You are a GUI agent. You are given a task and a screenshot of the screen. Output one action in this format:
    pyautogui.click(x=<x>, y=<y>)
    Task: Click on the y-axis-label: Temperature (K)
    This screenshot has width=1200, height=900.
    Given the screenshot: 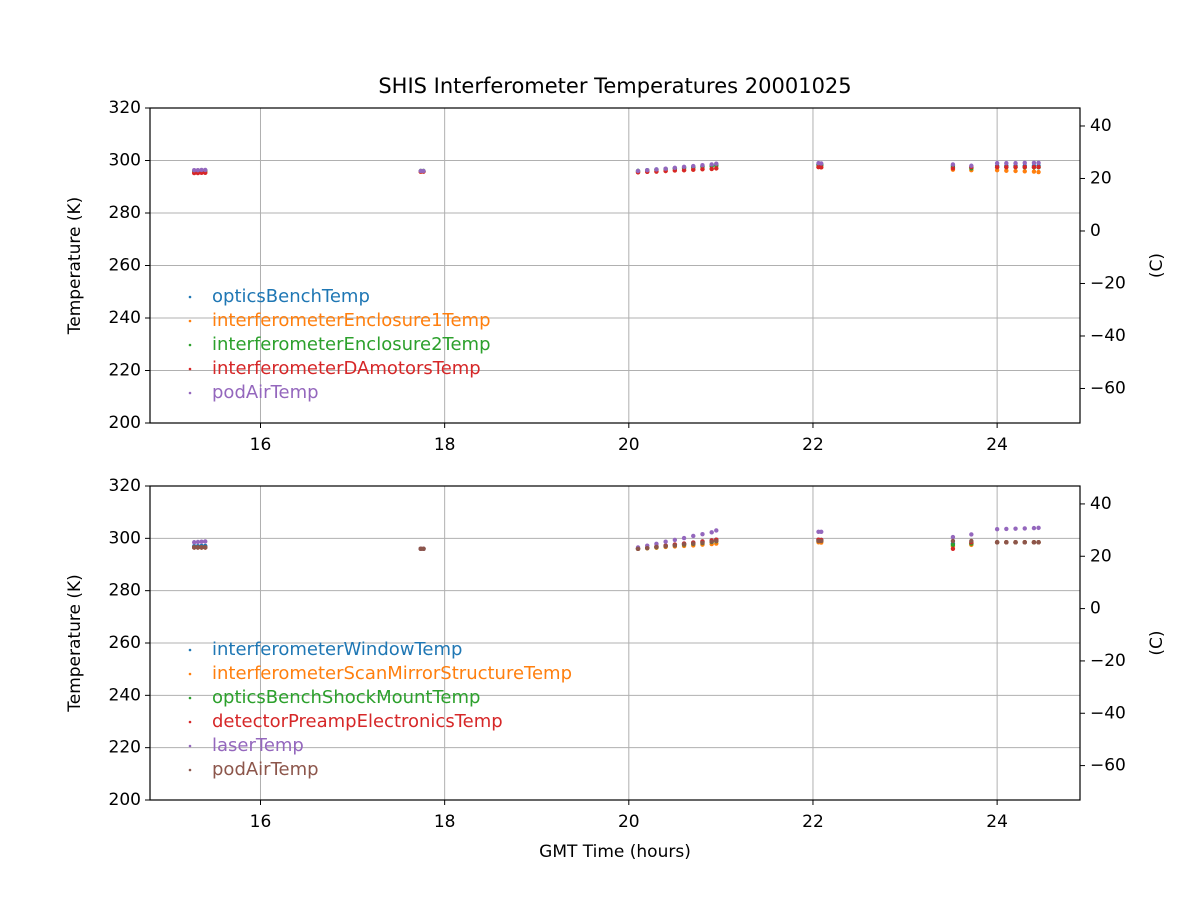 What is the action you would take?
    pyautogui.click(x=75, y=266)
    